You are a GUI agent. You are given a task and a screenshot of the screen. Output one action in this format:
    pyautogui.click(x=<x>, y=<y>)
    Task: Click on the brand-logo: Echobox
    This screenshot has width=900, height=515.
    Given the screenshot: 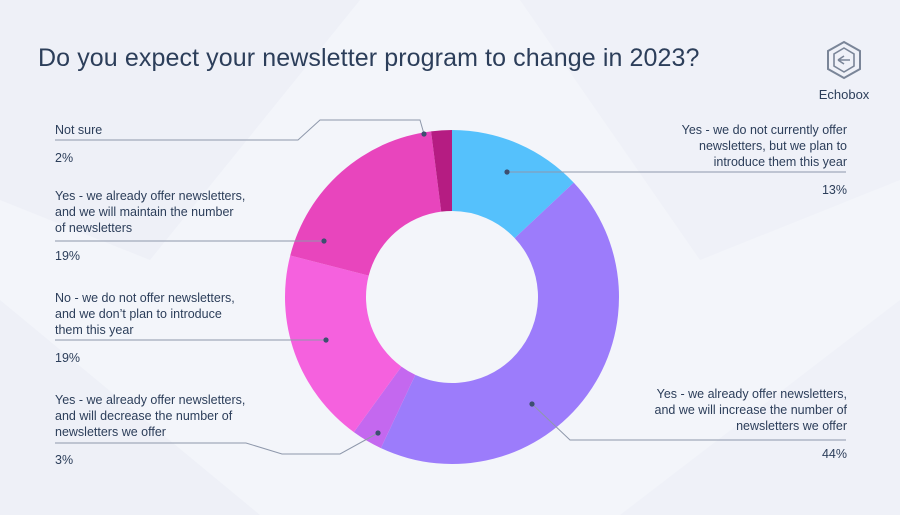 What is the action you would take?
    pyautogui.click(x=844, y=71)
    